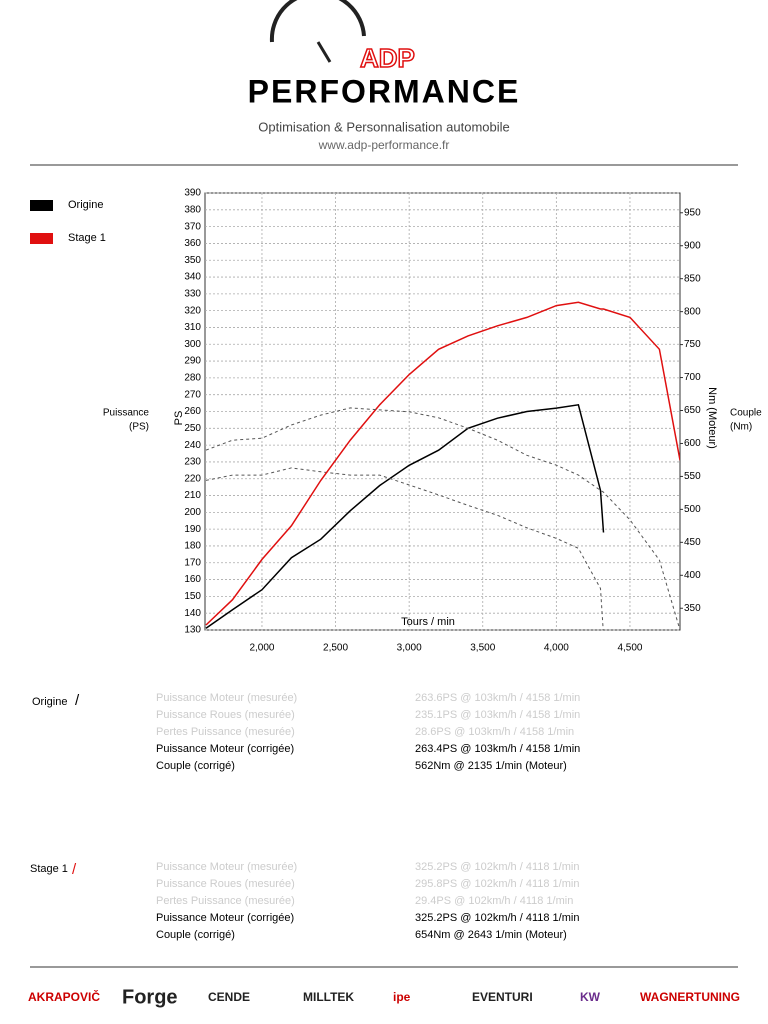  Describe the element at coordinates (690, 997) in the screenshot. I see `brand-logo: WAGNERTUNING` at that location.